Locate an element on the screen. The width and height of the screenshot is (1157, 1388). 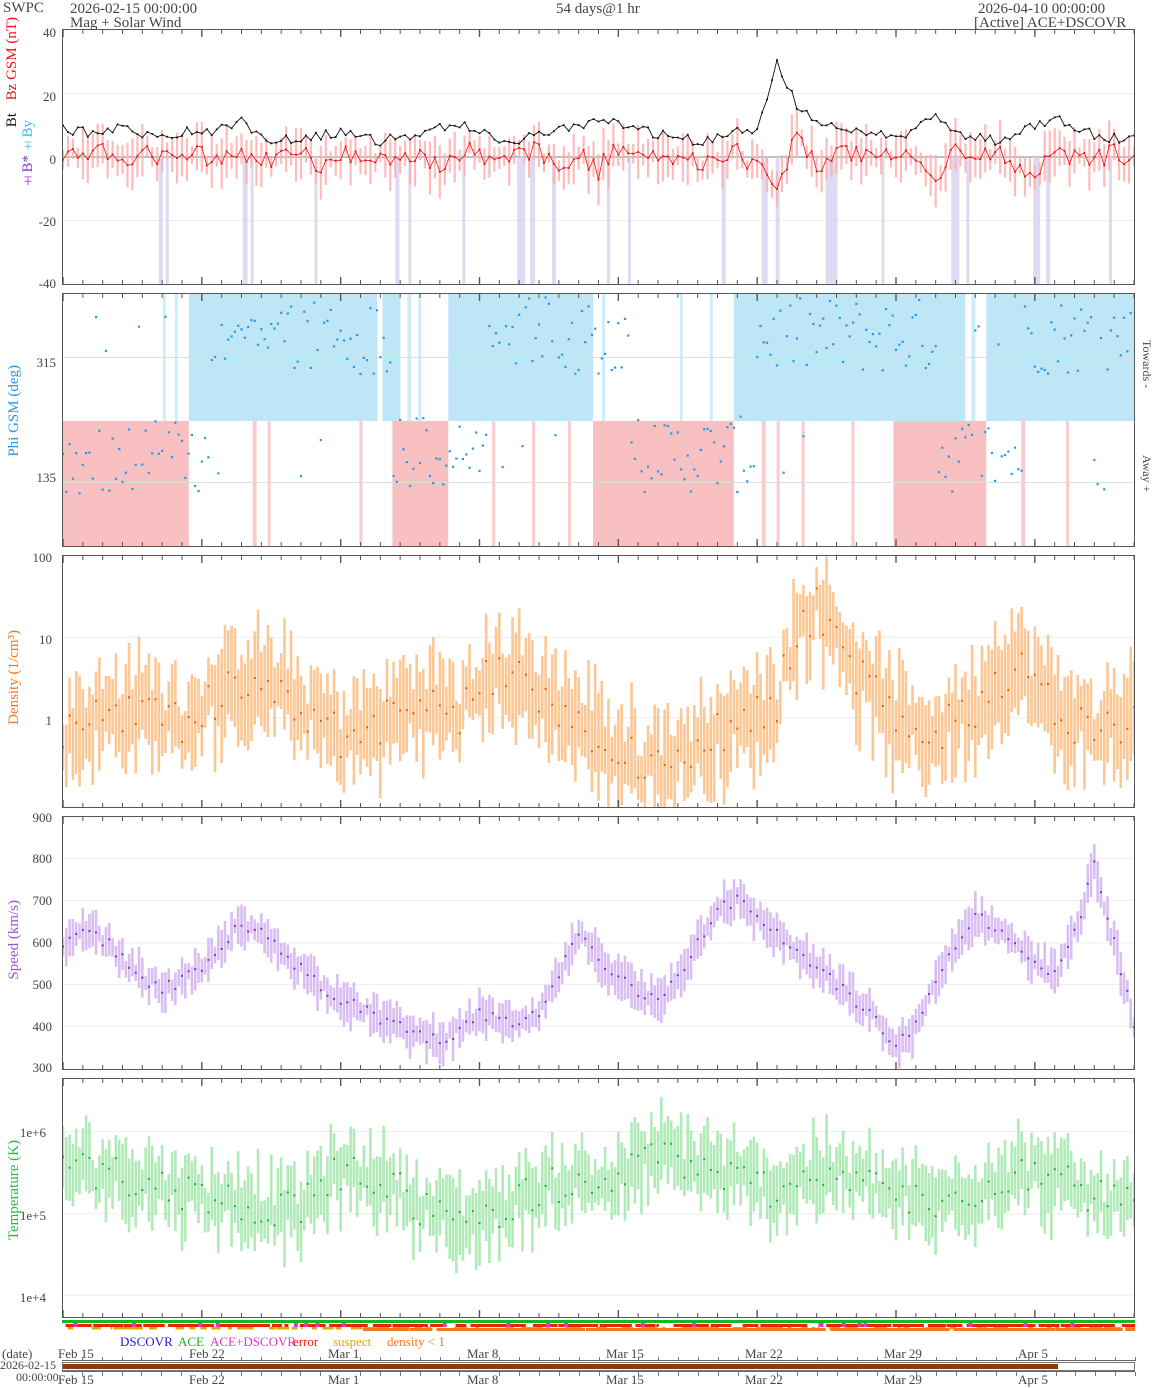
start-time-label: 2026-02-15 00:00:00 is located at coordinates (134, 9).